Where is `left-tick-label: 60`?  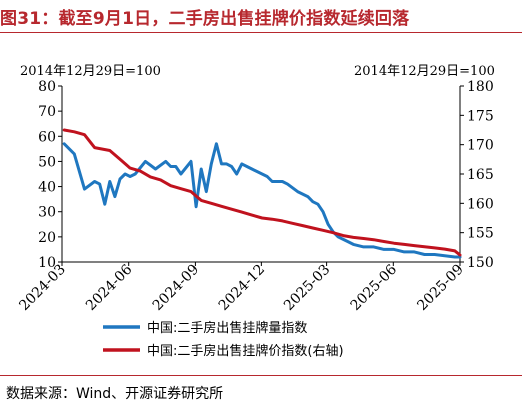
left-tick-label: 60 is located at coordinates (47, 137).